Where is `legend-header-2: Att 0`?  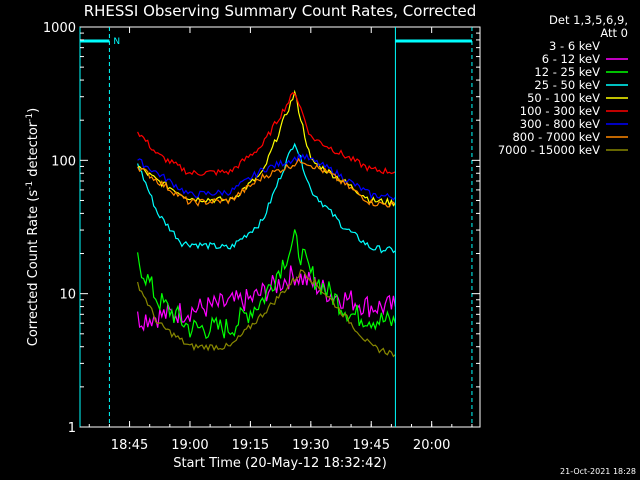
legend-header-2: Att 0 is located at coordinates (614, 33).